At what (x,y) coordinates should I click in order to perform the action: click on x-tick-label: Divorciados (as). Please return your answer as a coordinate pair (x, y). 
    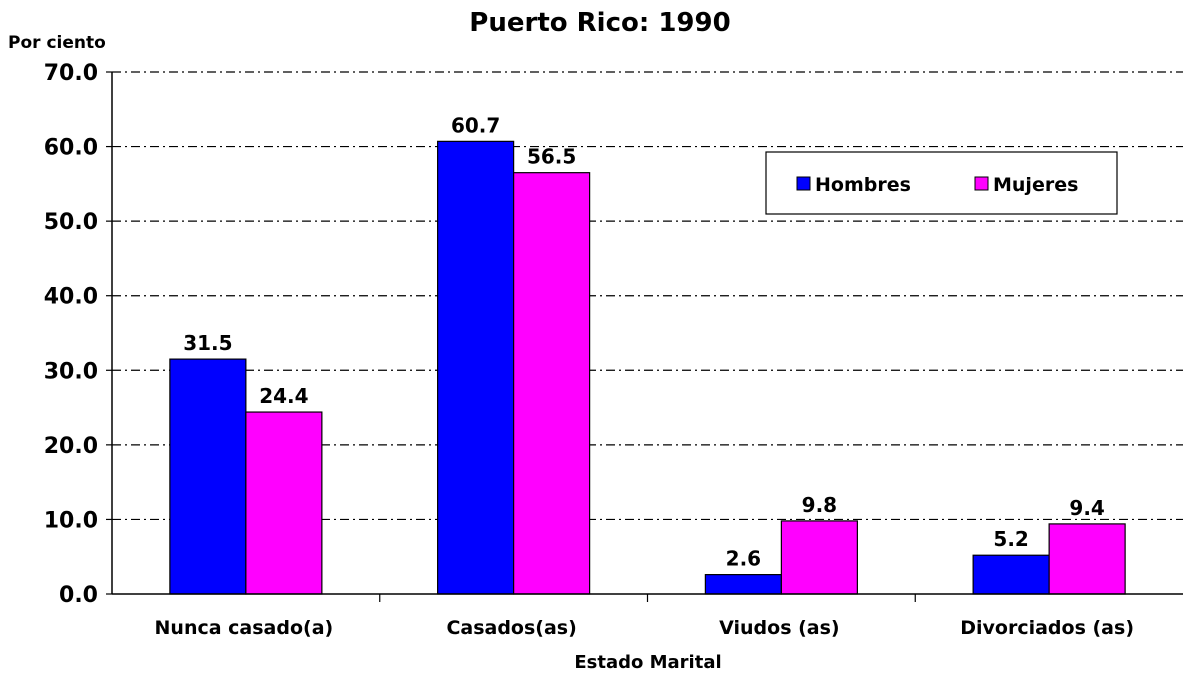
    Looking at the image, I should click on (1047, 628).